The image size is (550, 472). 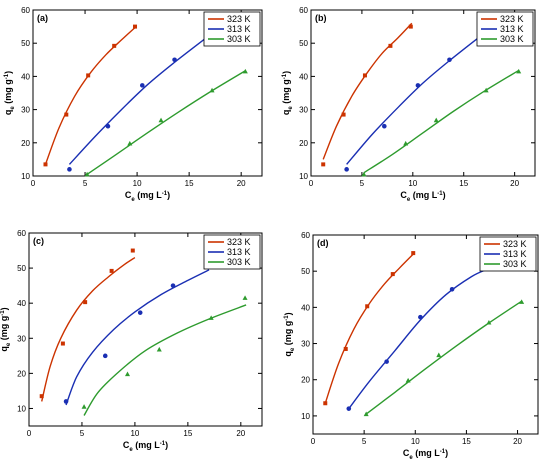 What do you see at coordinates (362, 183) in the screenshot?
I see `x-tick-label: 5` at bounding box center [362, 183].